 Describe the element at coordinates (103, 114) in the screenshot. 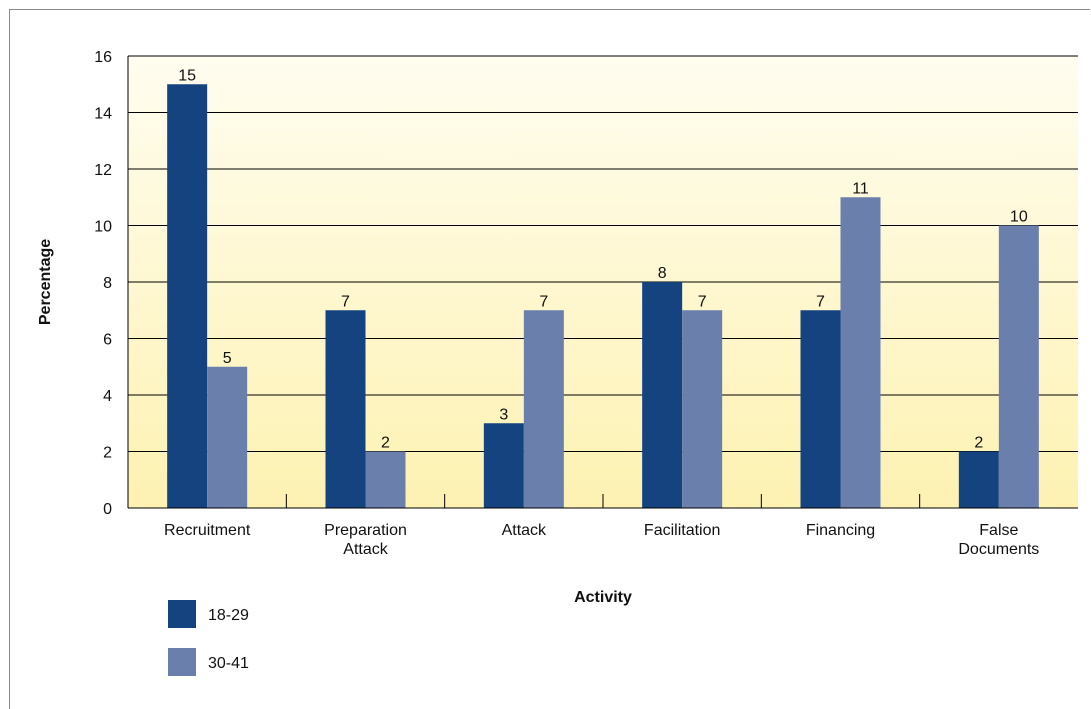

I see `y-tick-label: 14` at that location.